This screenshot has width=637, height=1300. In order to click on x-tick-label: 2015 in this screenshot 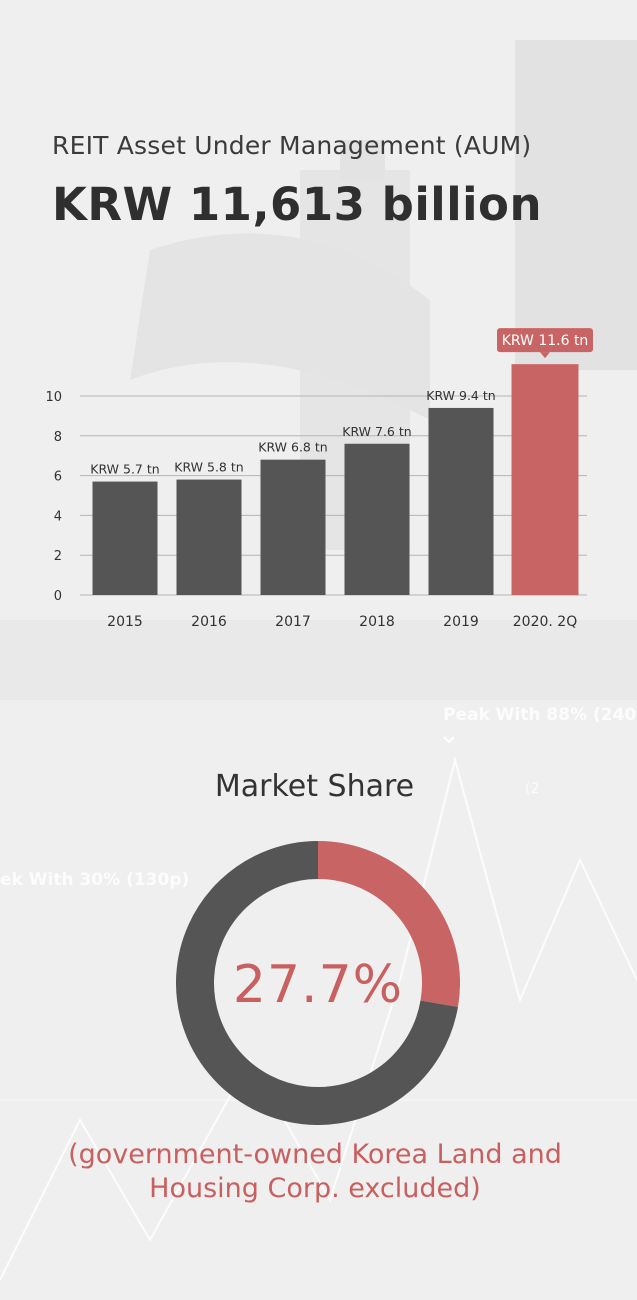, I will do `click(125, 622)`.